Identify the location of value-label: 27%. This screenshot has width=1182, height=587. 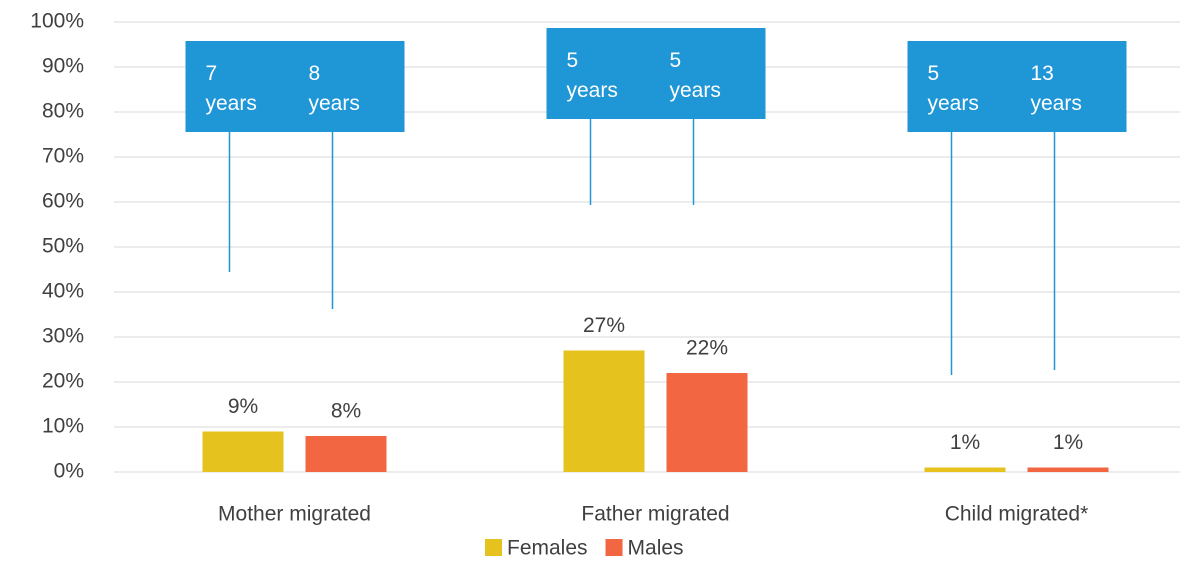
(604, 325).